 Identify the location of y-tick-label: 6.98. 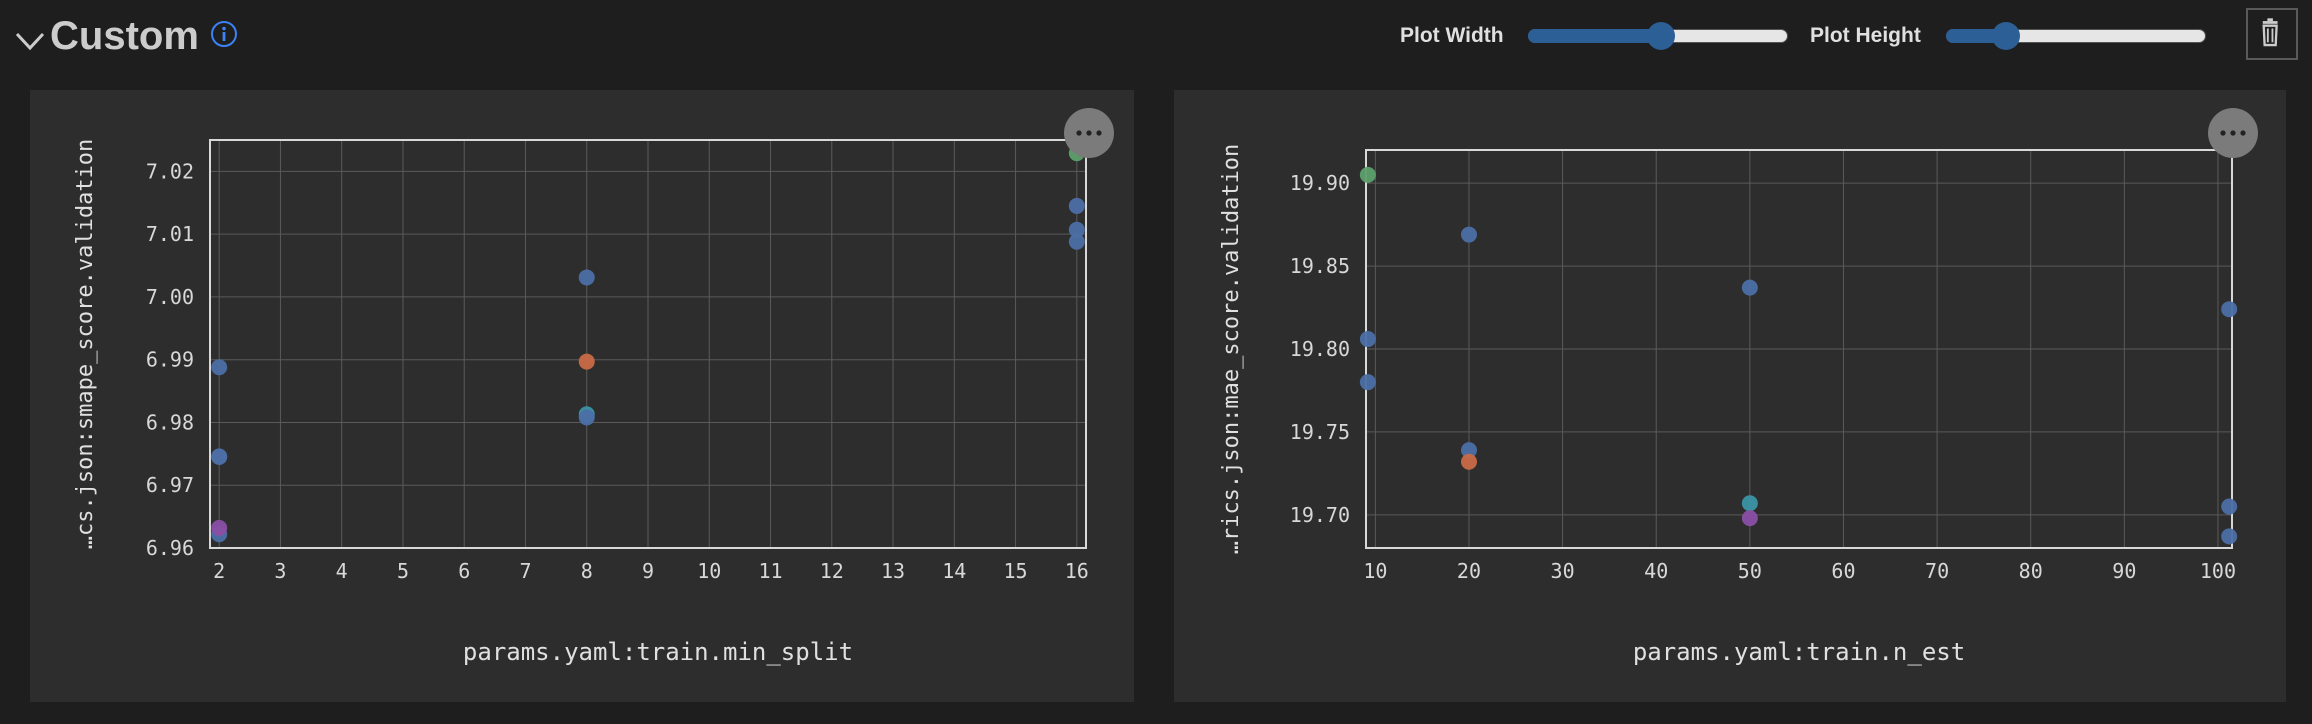
(170, 422).